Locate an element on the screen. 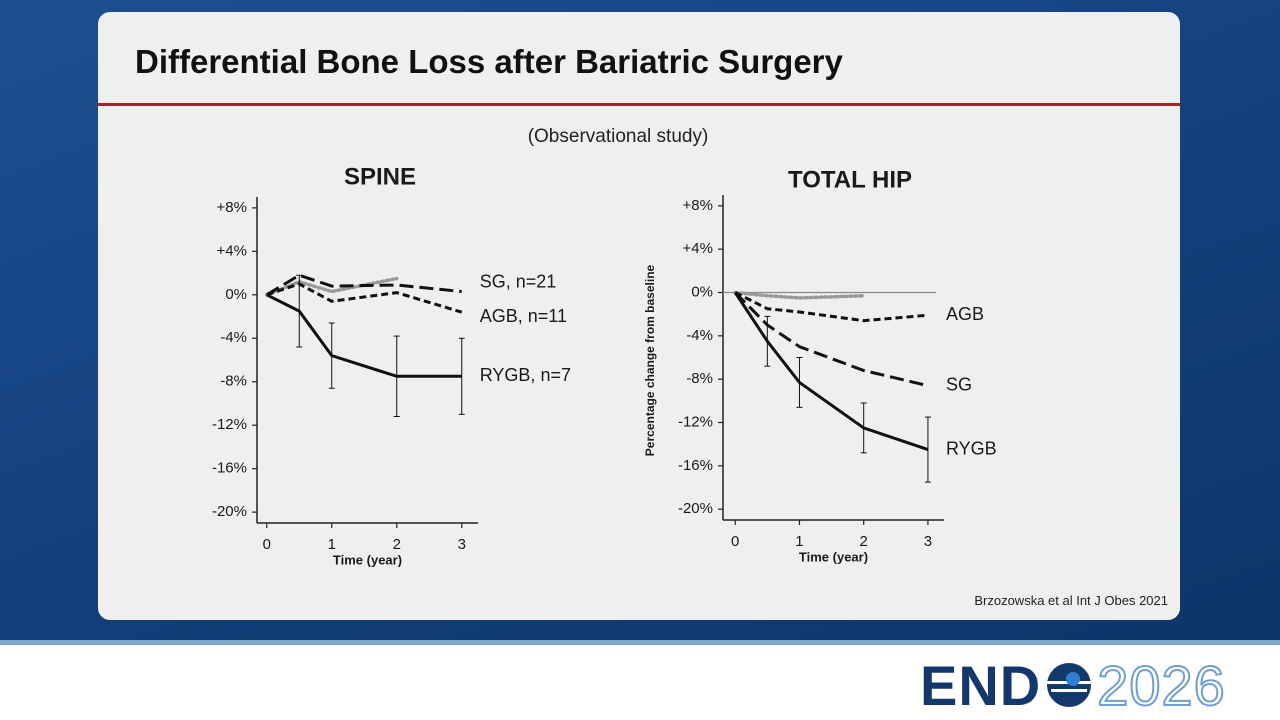 The height and width of the screenshot is (720, 1280). series-label: RYGB, n=7 is located at coordinates (525, 375).